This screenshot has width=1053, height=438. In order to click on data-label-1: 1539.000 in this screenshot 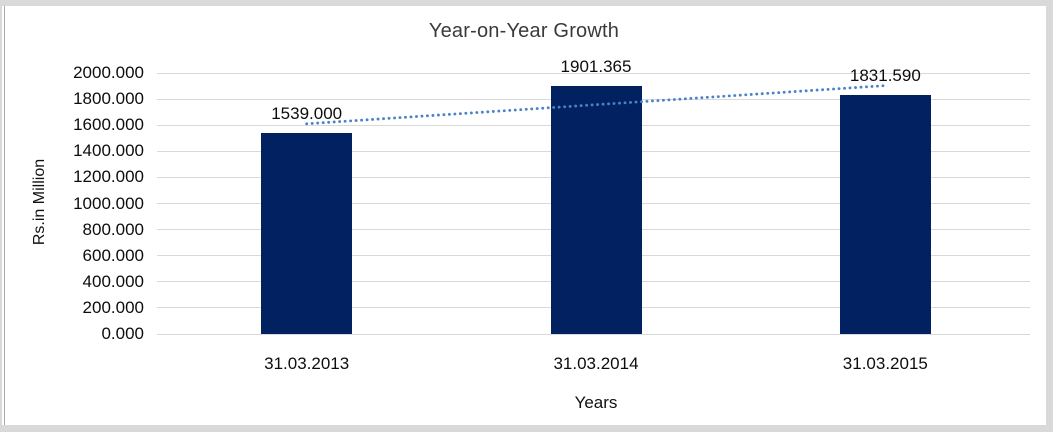, I will do `click(307, 114)`.